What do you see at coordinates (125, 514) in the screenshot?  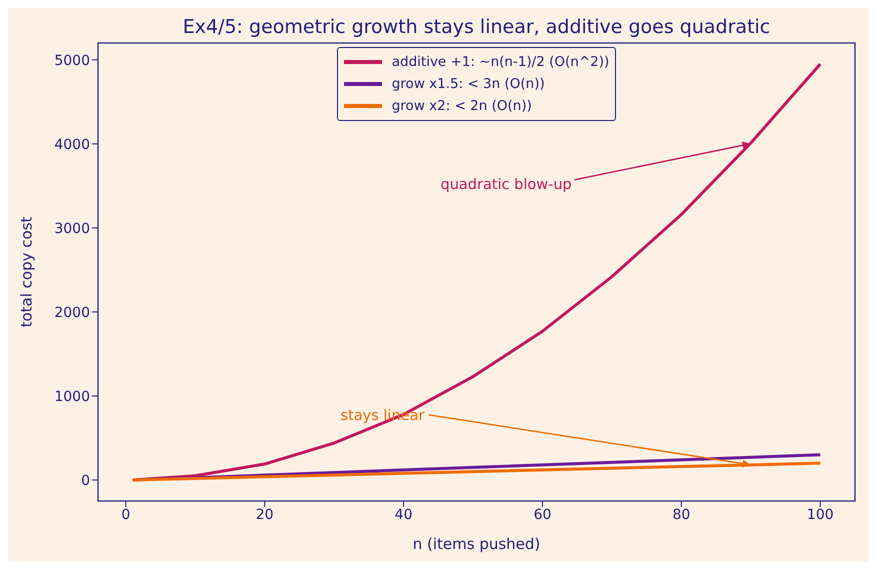 I see `x-tick-label: 0` at bounding box center [125, 514].